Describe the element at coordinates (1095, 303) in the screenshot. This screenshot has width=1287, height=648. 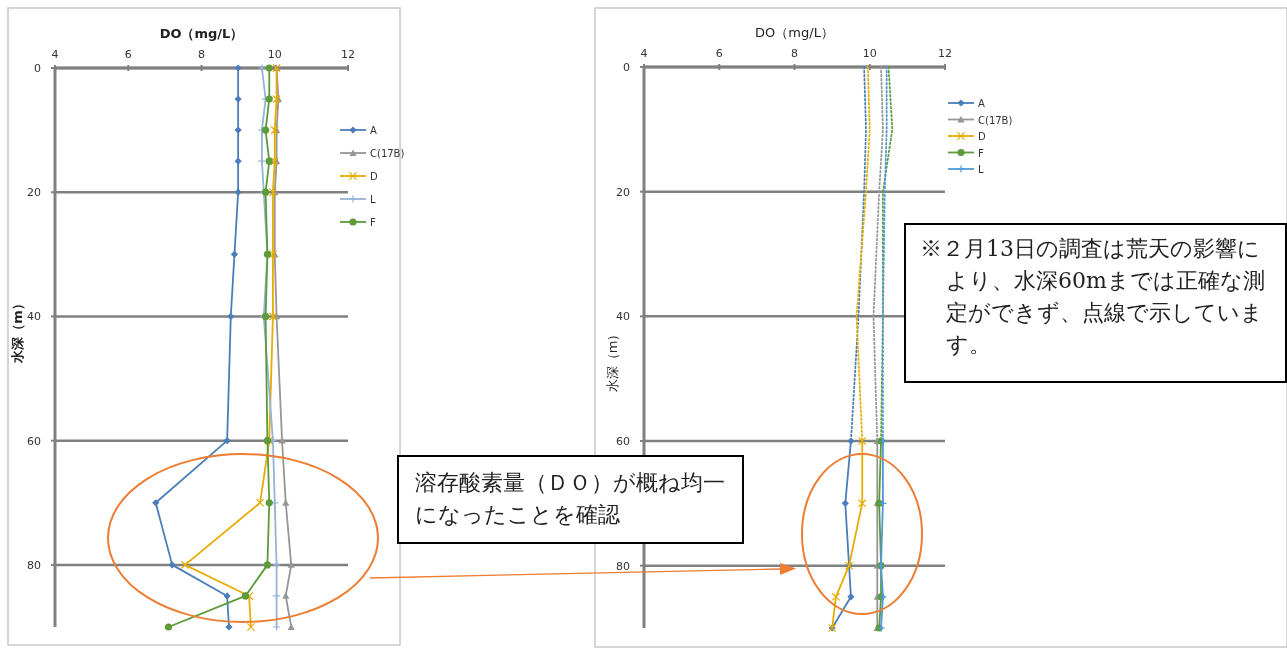
I see `annotation: ※２月13日の調査は荒天の影響により、水深60mまでは正確な測定ができず、点線で示しています。` at that location.